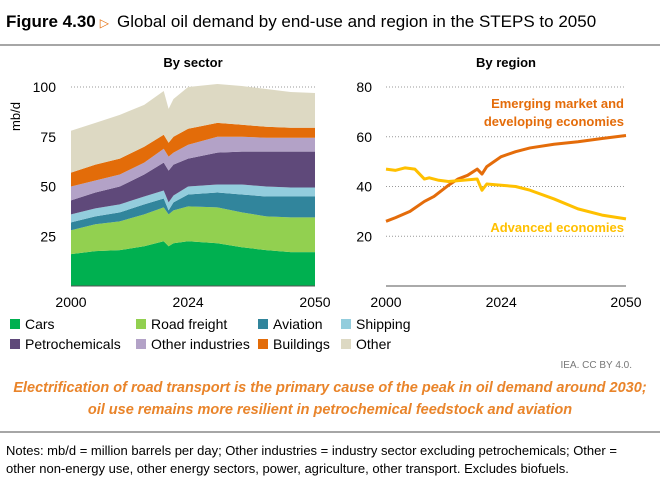 This screenshot has width=672, height=487. I want to click on top-divider, so click(330, 45).